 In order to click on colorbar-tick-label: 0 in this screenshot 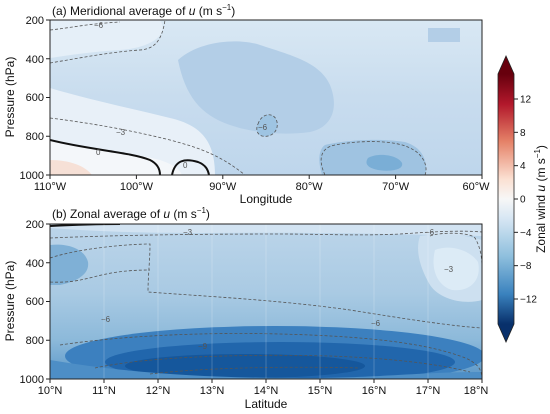, I will do `click(523, 200)`.